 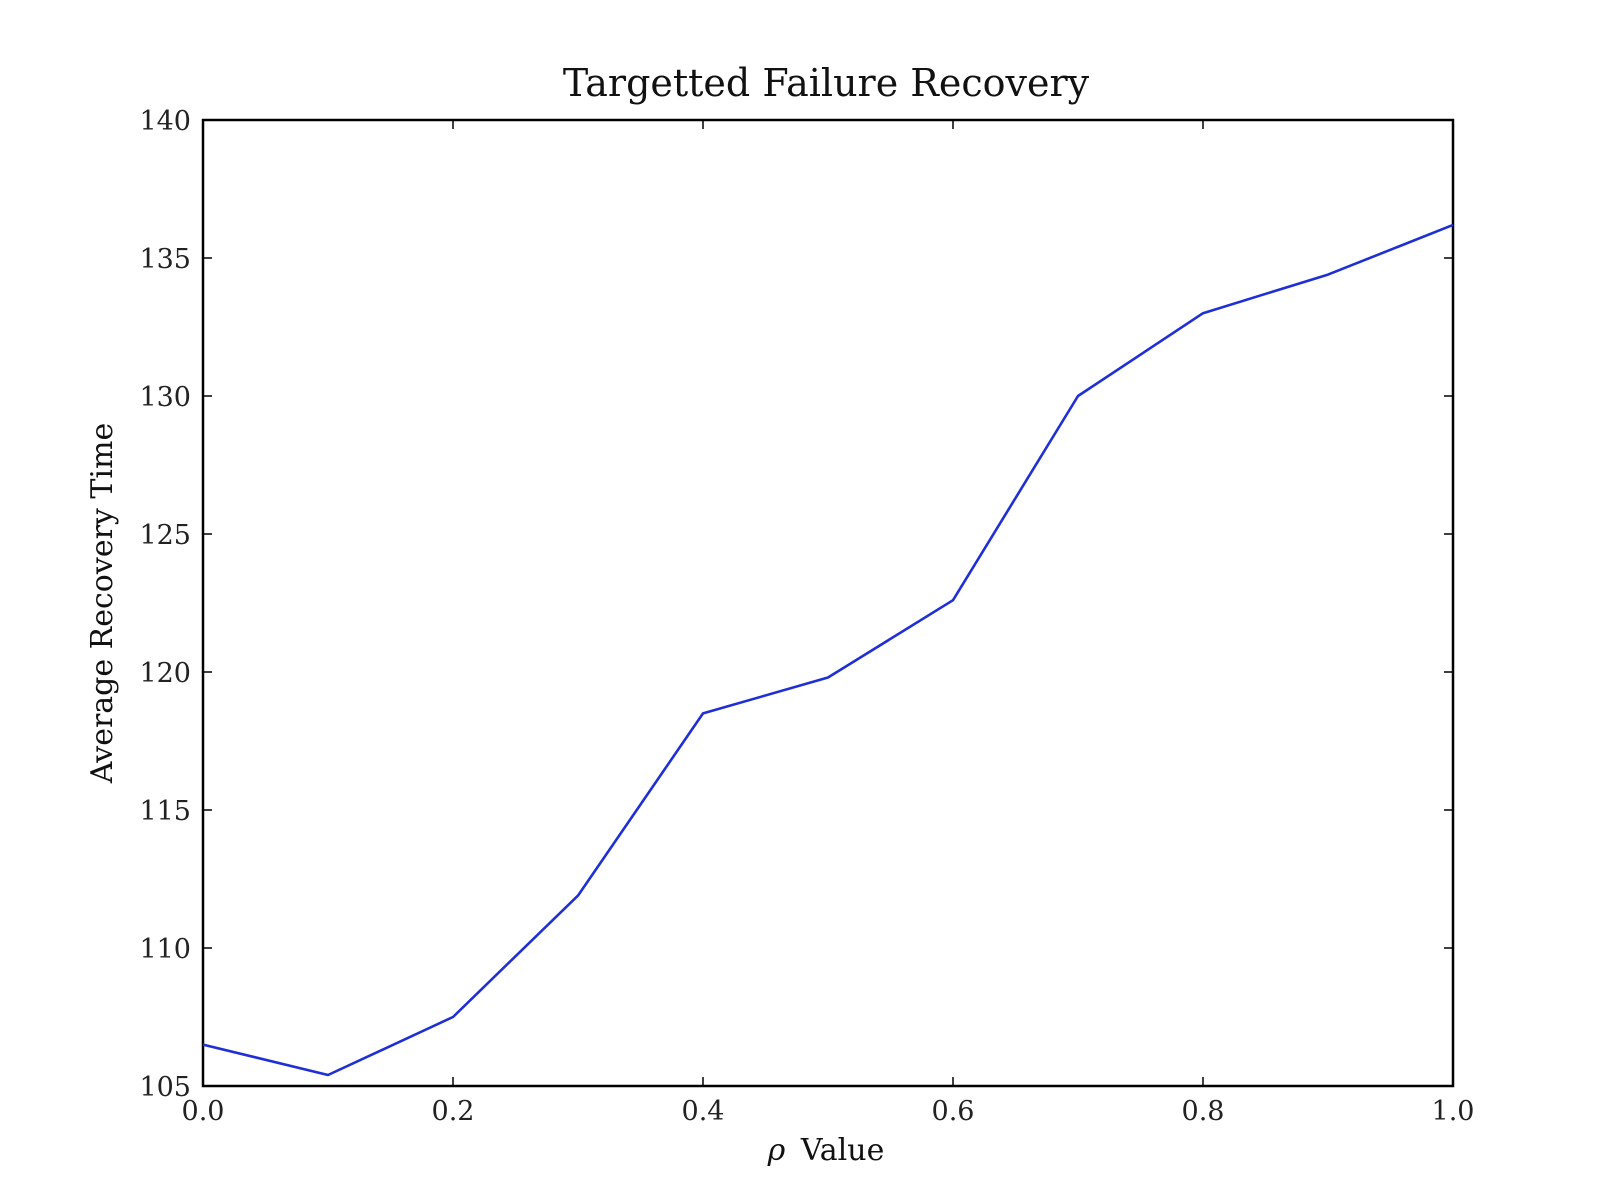 I want to click on y-tick-label: 135, so click(x=165, y=259).